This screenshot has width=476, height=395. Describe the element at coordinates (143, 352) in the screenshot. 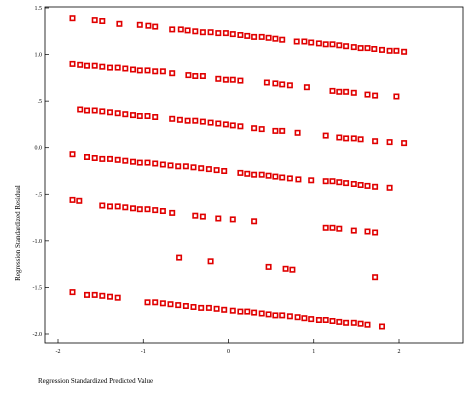

I see `x-tick-label: -1` at that location.